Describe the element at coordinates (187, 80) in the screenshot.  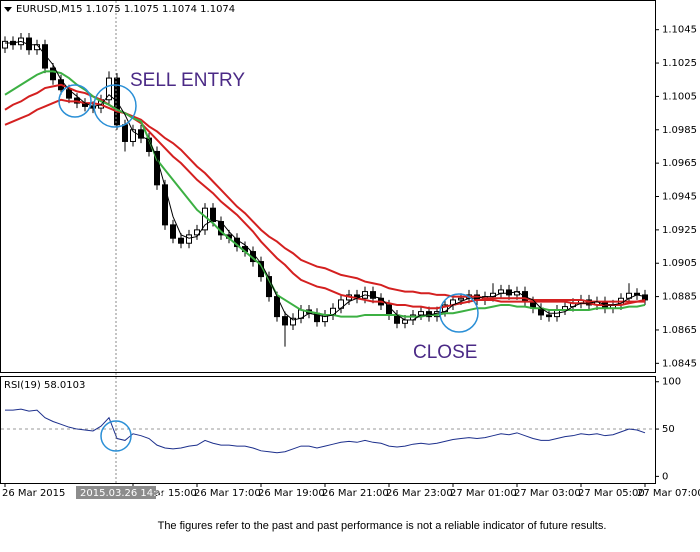
I see `annotation: SELL ENTRY` at that location.